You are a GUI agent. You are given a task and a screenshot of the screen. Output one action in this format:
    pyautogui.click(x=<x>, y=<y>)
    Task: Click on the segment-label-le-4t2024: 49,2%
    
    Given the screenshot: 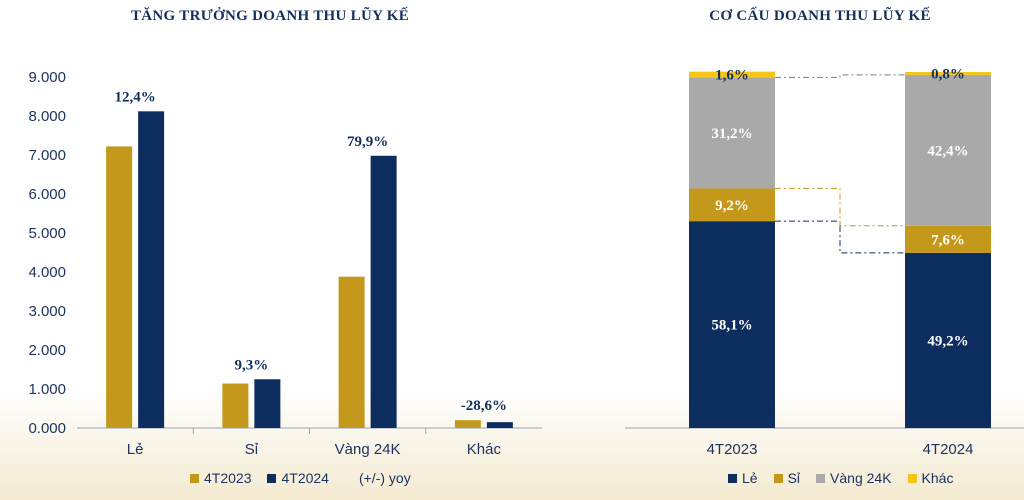 What is the action you would take?
    pyautogui.click(x=947, y=341)
    